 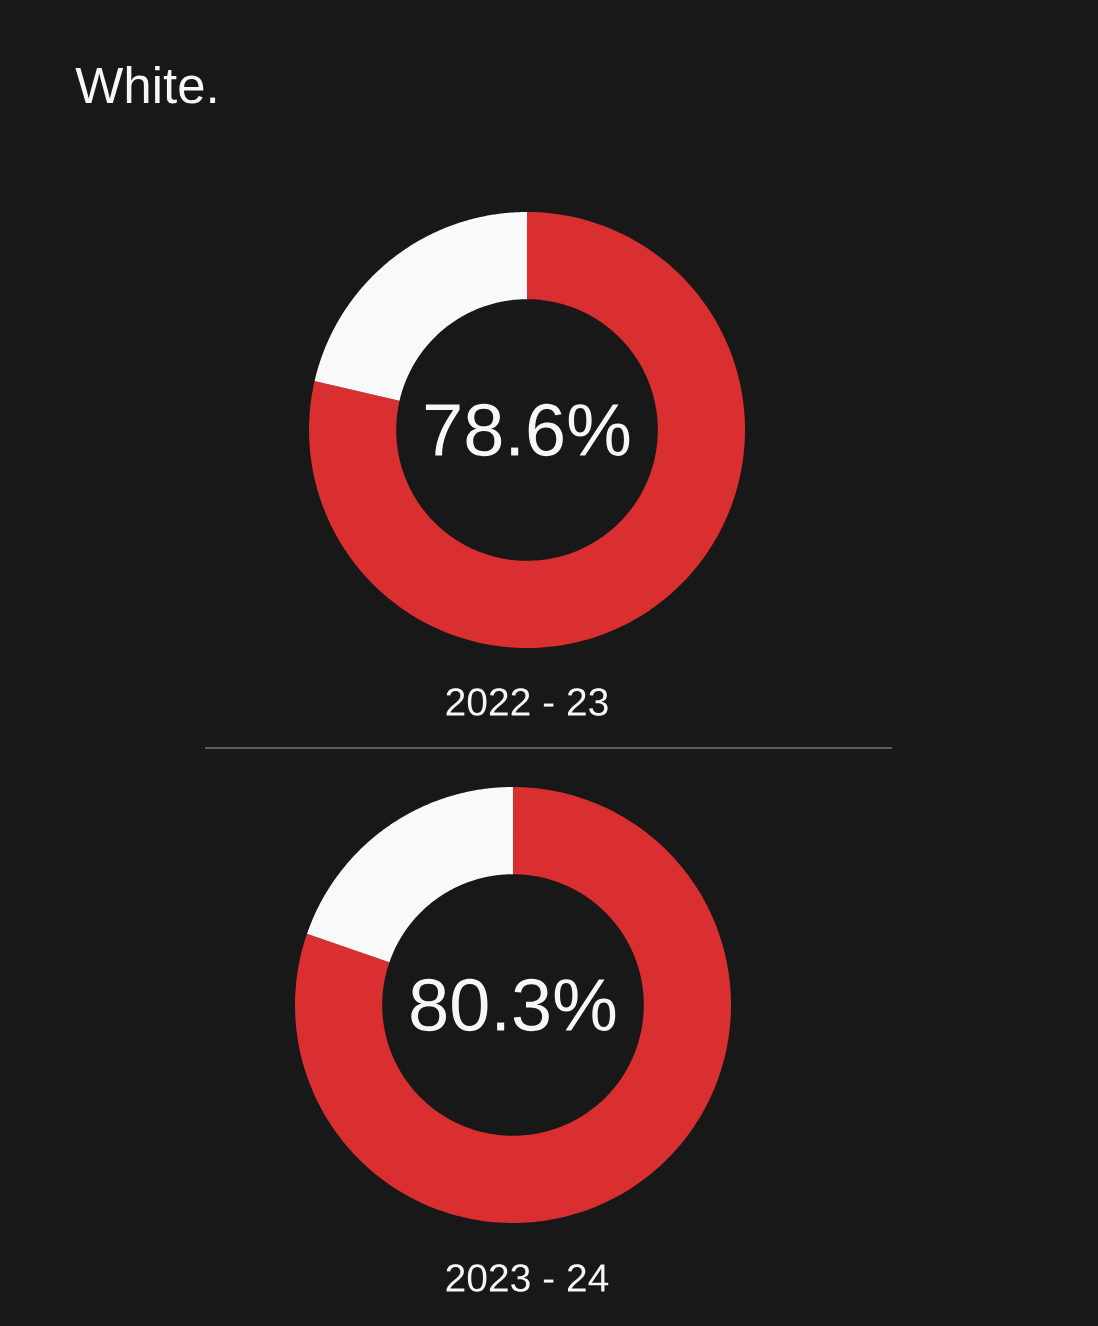 What do you see at coordinates (527, 430) in the screenshot?
I see `data-label: 78.6%` at bounding box center [527, 430].